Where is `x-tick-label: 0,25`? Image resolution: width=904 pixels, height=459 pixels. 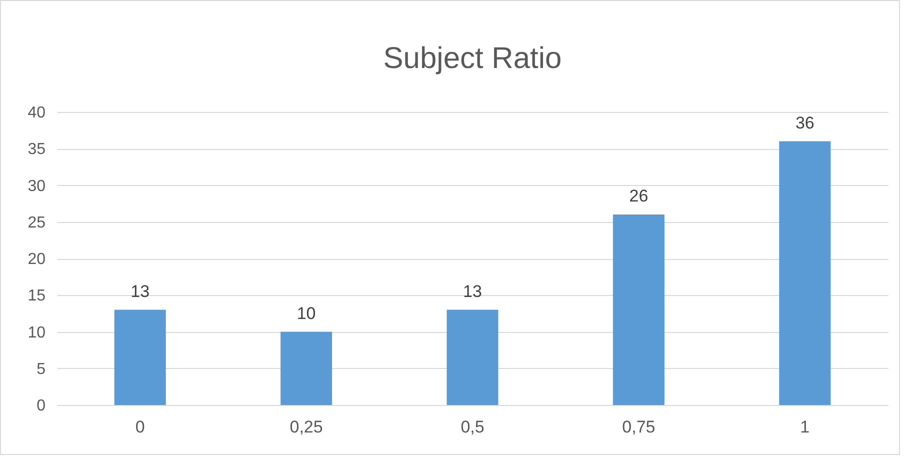 x-tick-label: 0,25 is located at coordinates (306, 427).